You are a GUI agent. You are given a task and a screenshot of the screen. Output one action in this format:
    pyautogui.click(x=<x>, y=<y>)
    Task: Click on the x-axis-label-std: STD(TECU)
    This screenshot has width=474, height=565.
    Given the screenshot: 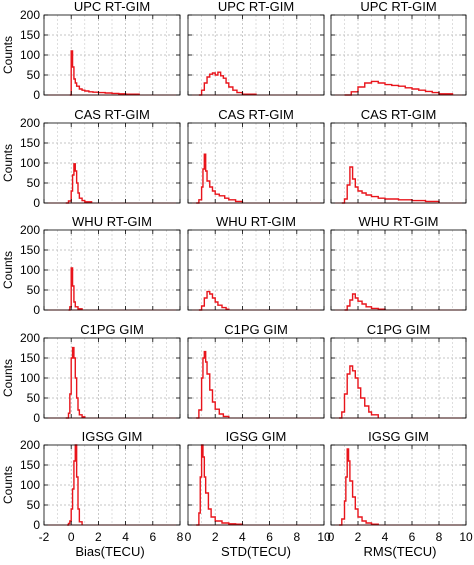 What is the action you would take?
    pyautogui.click(x=256, y=551)
    